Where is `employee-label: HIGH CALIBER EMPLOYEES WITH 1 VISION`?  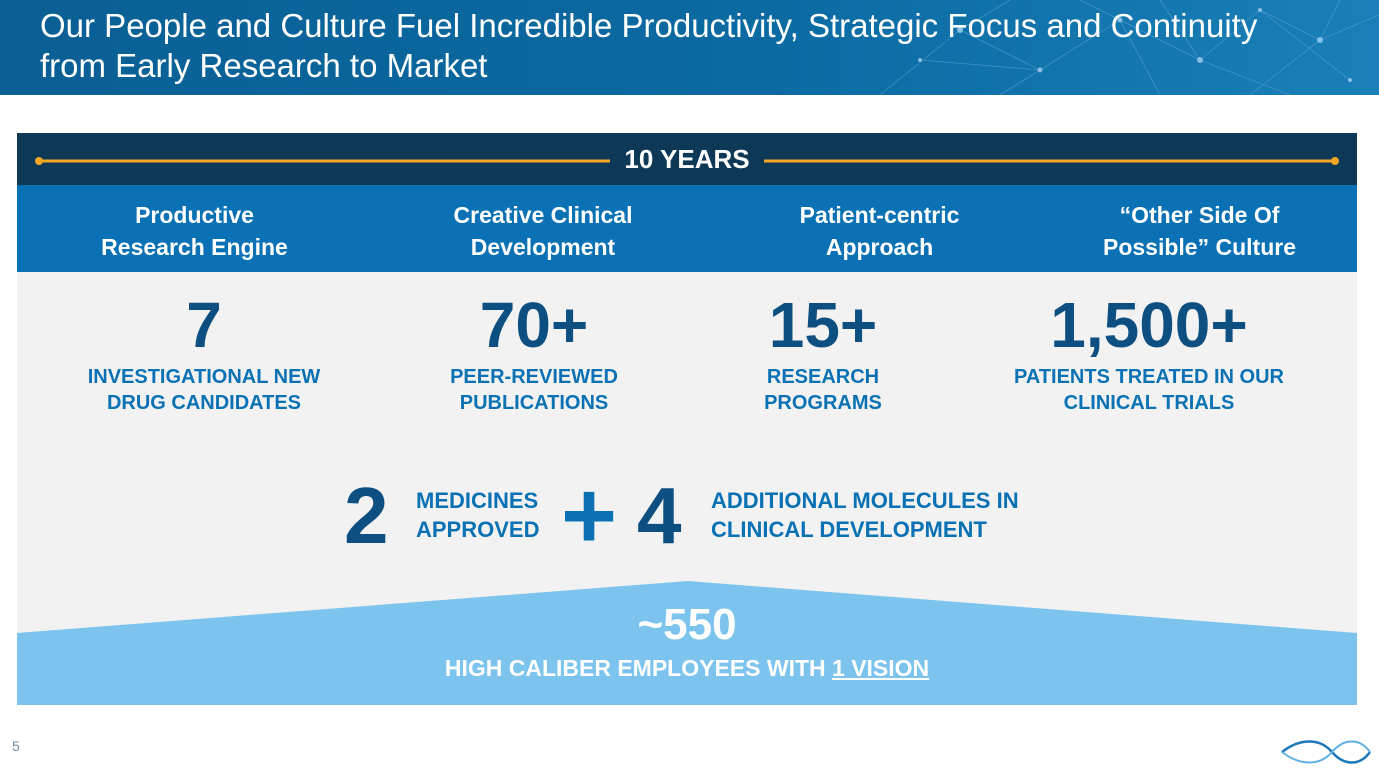
employee-label: HIGH CALIBER EMPLOYEES WITH 1 VISION is located at coordinates (687, 668).